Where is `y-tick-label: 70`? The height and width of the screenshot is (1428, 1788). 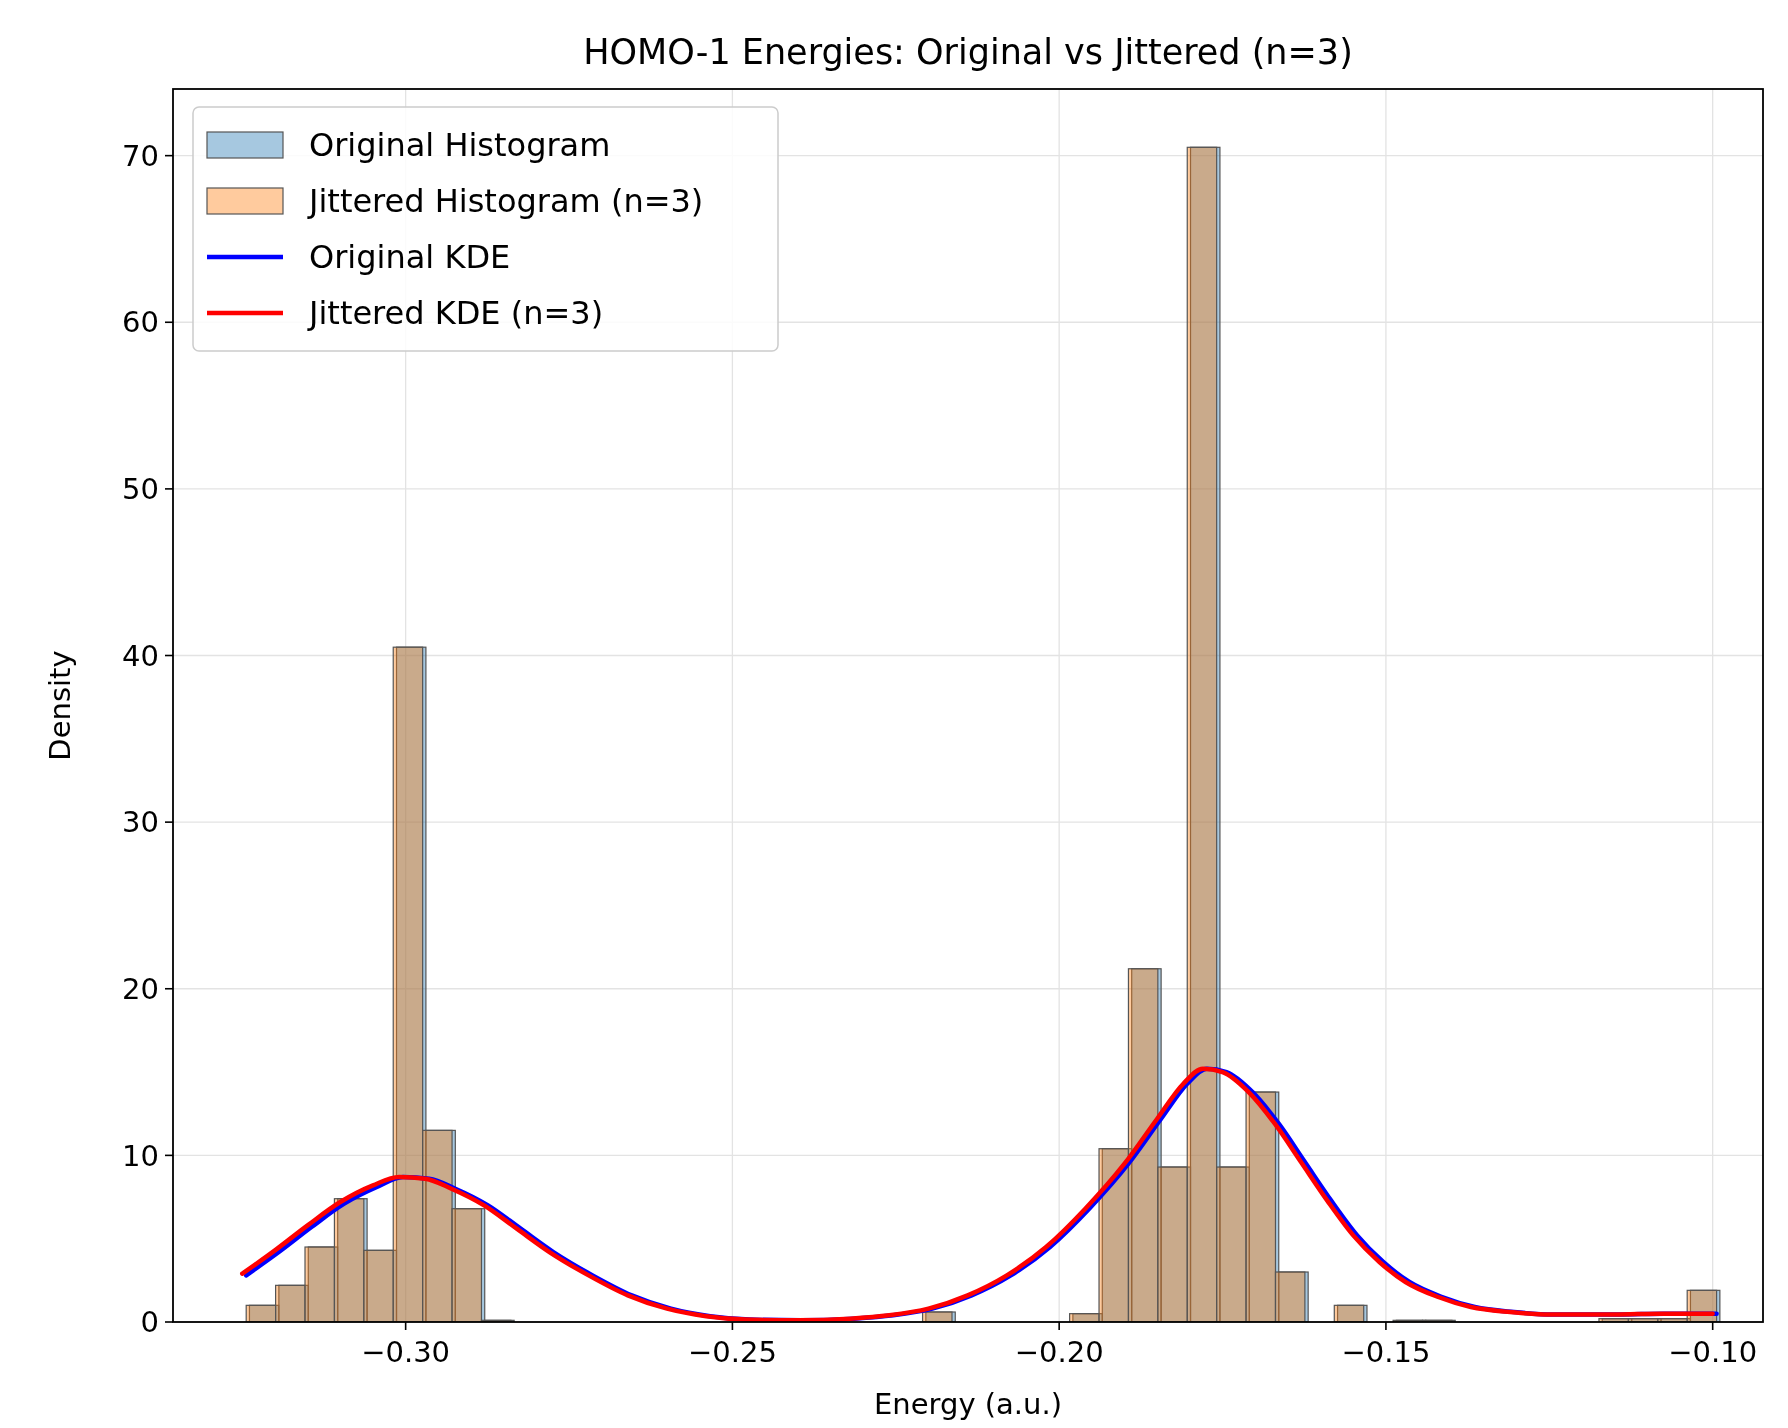
y-tick-label: 70 is located at coordinates (140, 155).